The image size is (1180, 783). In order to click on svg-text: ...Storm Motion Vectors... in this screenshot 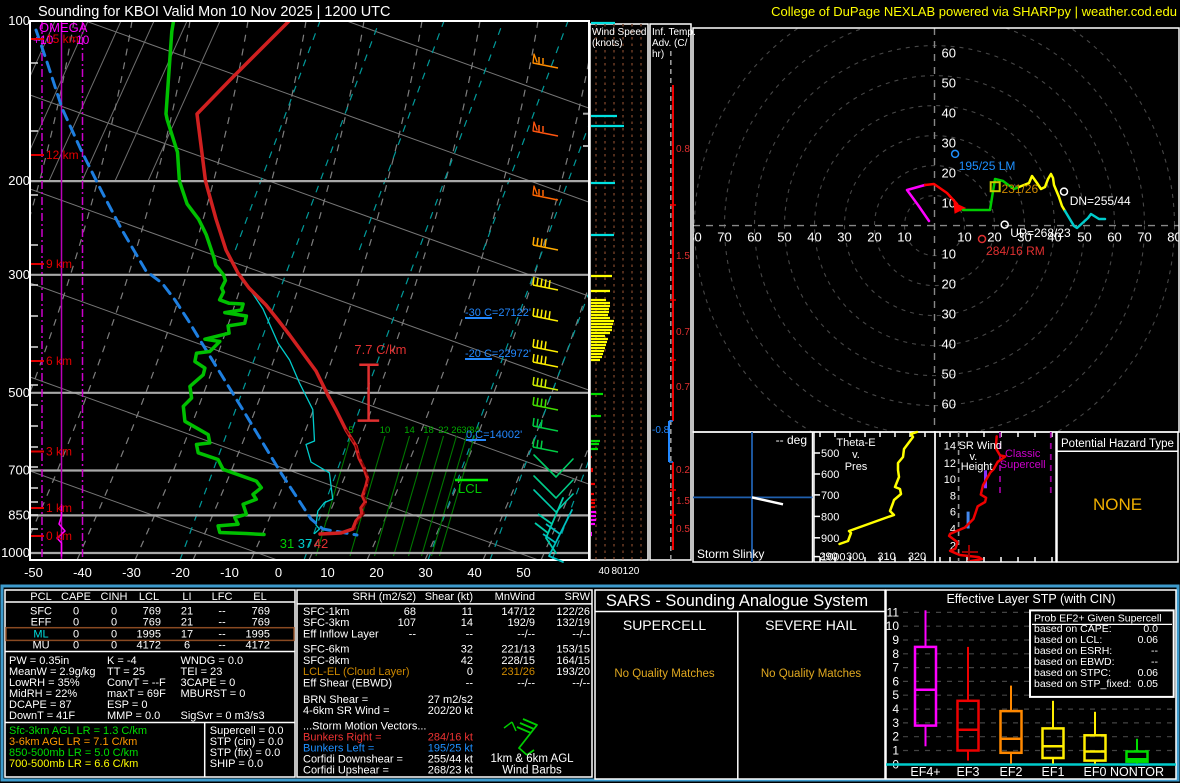, I will do `click(365, 727)`.